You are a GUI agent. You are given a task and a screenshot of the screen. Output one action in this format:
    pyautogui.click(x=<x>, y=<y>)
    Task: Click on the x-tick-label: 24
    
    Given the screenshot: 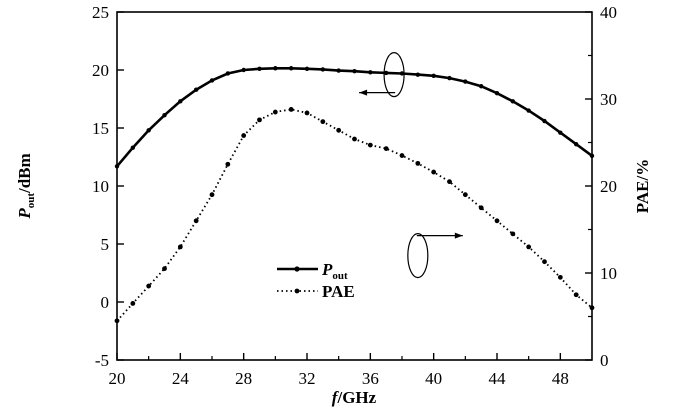 What is the action you would take?
    pyautogui.click(x=181, y=378)
    